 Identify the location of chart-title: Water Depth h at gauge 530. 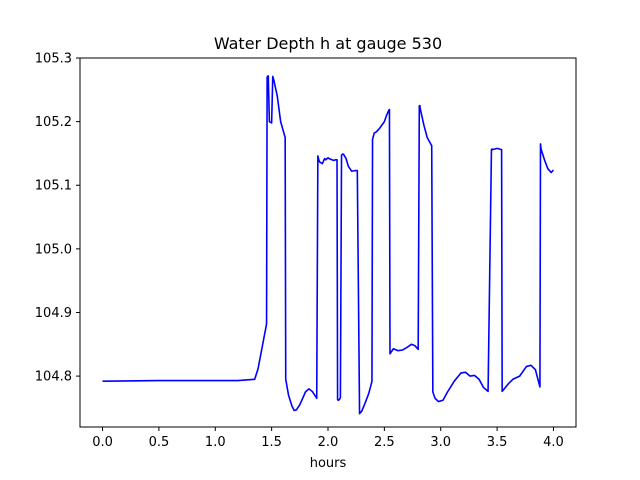
(328, 43).